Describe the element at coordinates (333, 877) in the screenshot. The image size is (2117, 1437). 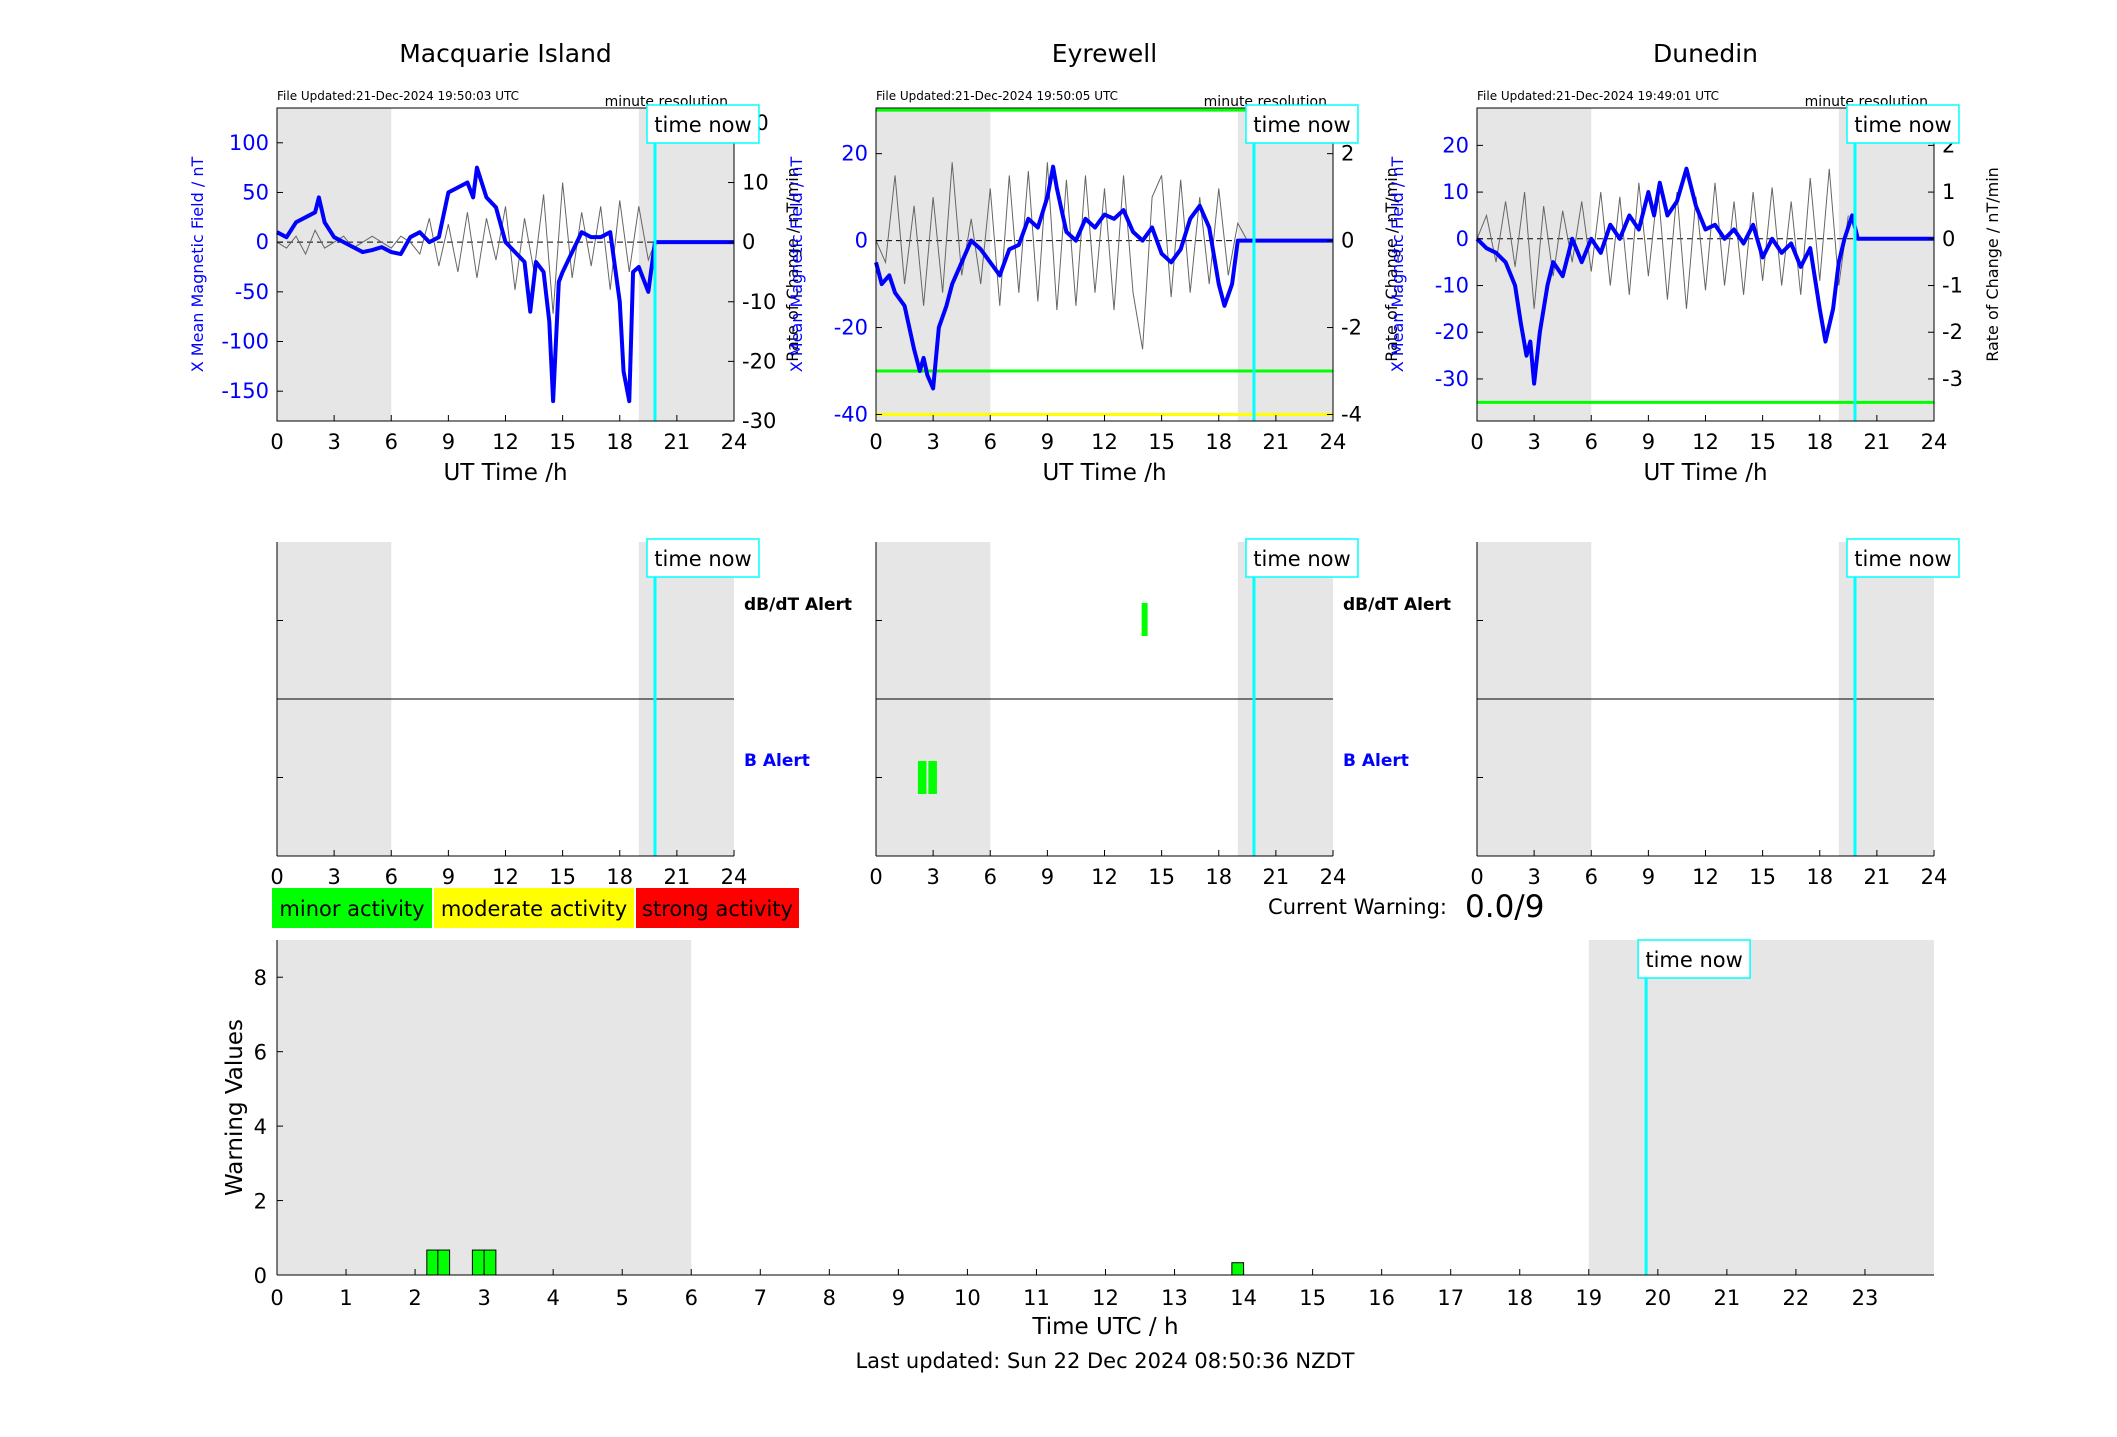
I see `x-tick-label: 3` at that location.